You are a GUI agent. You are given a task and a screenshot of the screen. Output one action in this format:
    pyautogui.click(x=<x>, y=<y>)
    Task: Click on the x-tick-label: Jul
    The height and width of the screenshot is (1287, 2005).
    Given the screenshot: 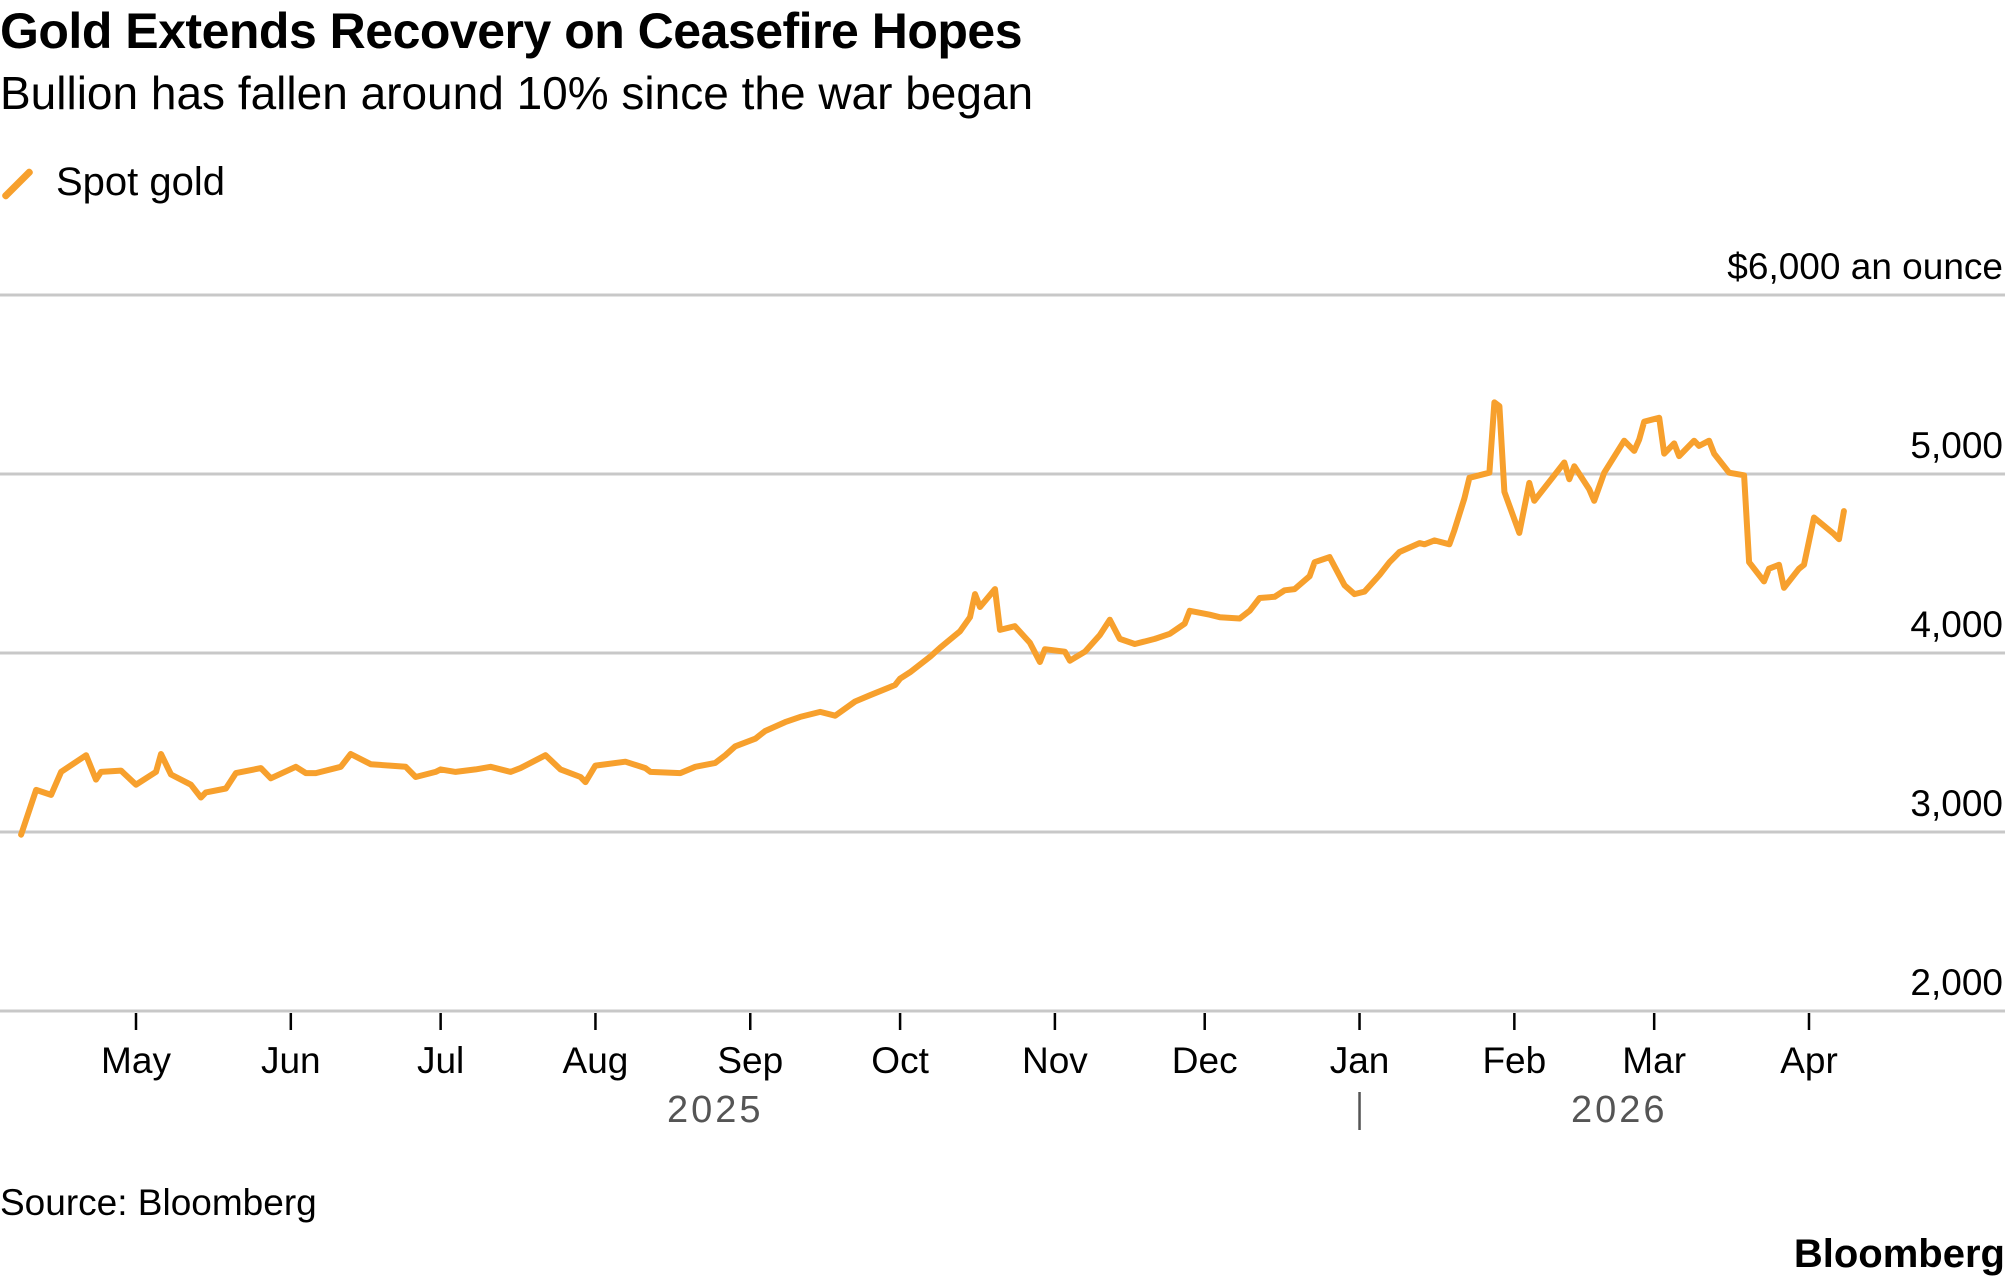 What is the action you would take?
    pyautogui.click(x=440, y=1060)
    